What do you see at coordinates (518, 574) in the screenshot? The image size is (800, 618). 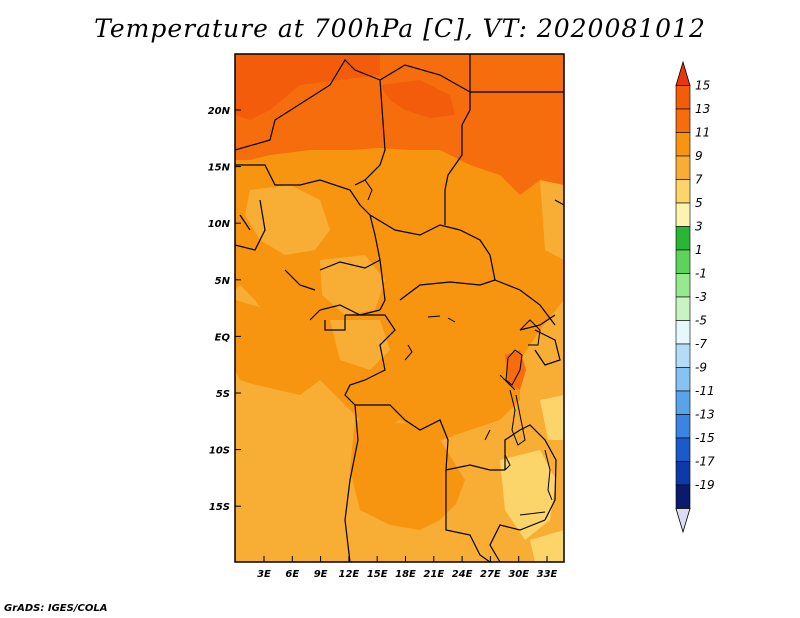 I see `lon-tick-label: 30E` at bounding box center [518, 574].